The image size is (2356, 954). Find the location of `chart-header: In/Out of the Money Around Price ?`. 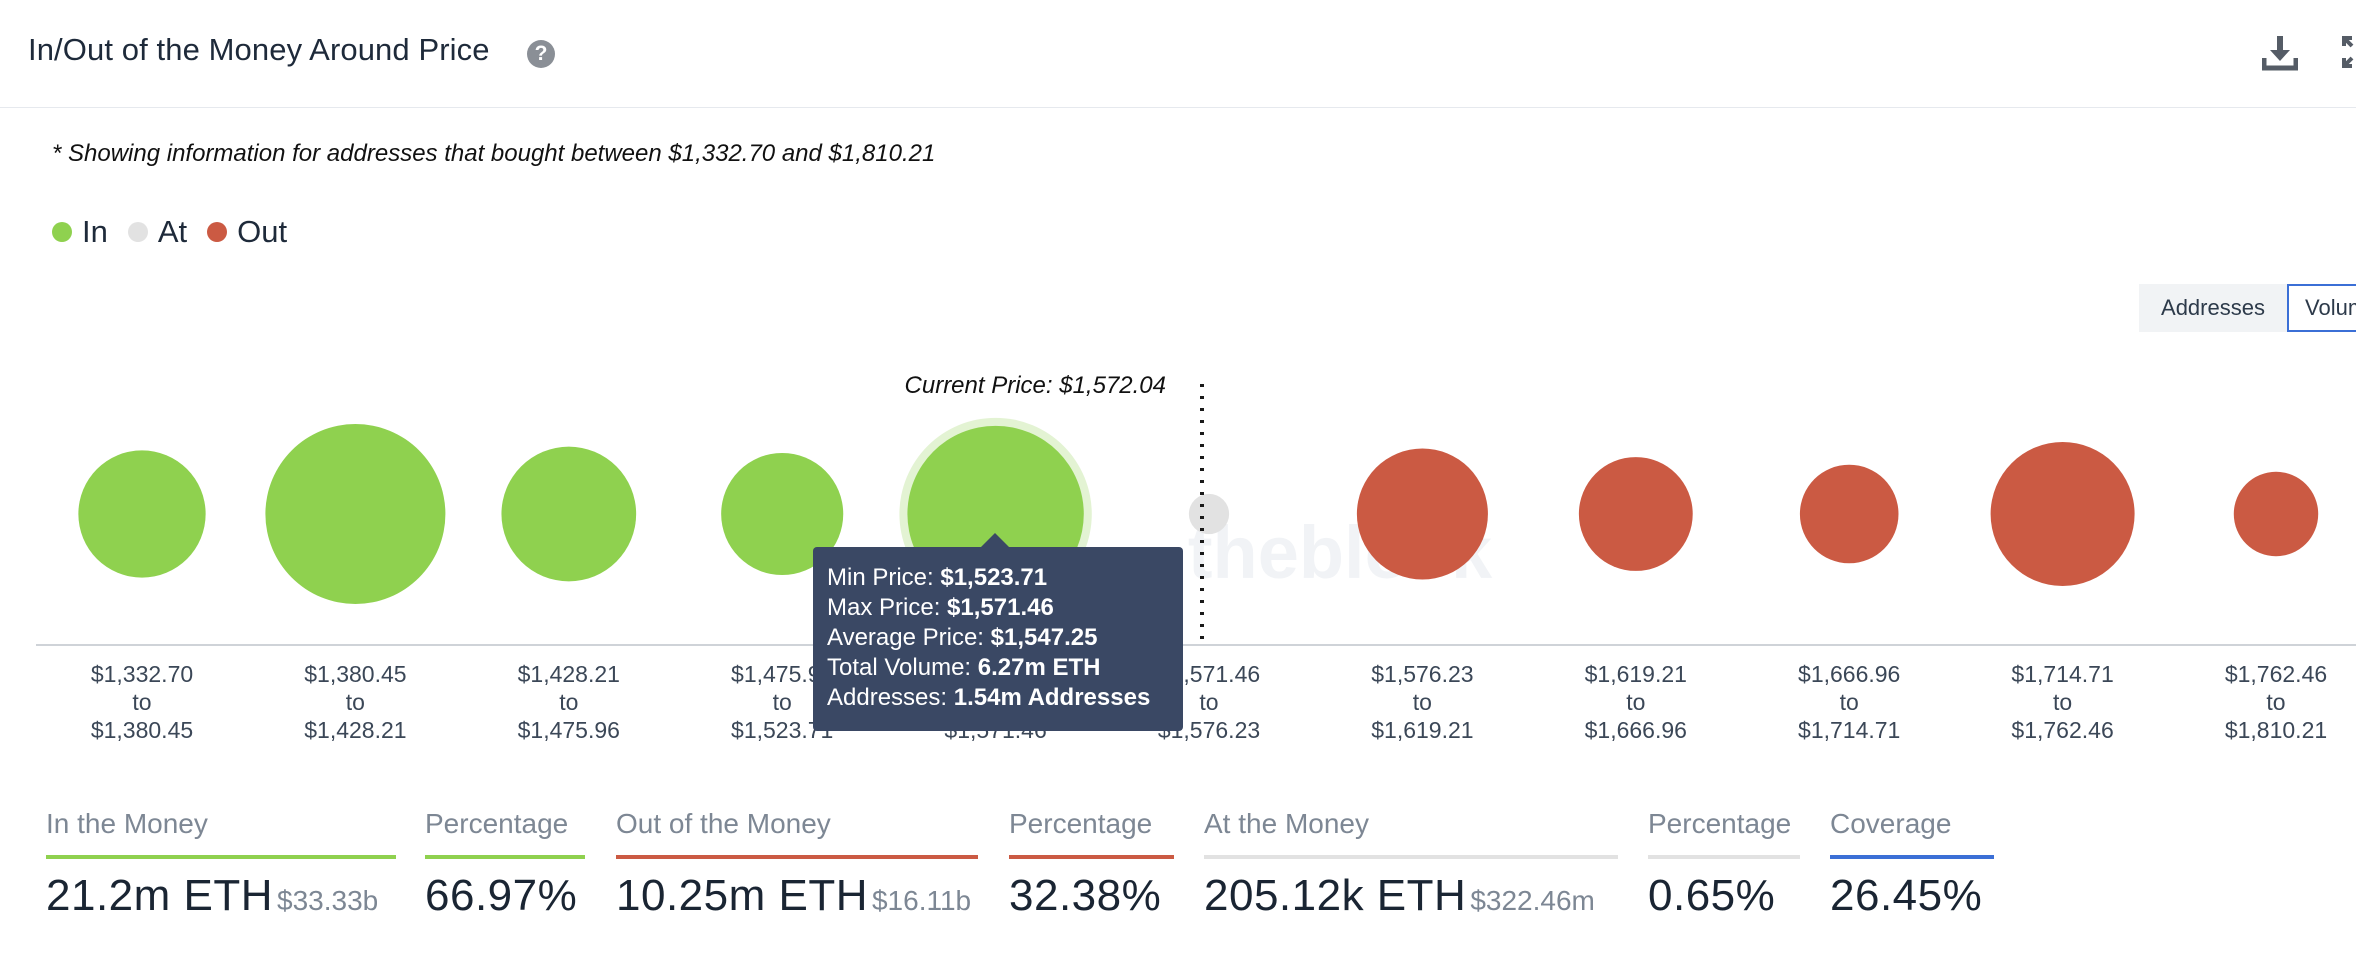

chart-header: In/Out of the Money Around Price ? is located at coordinates (1178, 54).